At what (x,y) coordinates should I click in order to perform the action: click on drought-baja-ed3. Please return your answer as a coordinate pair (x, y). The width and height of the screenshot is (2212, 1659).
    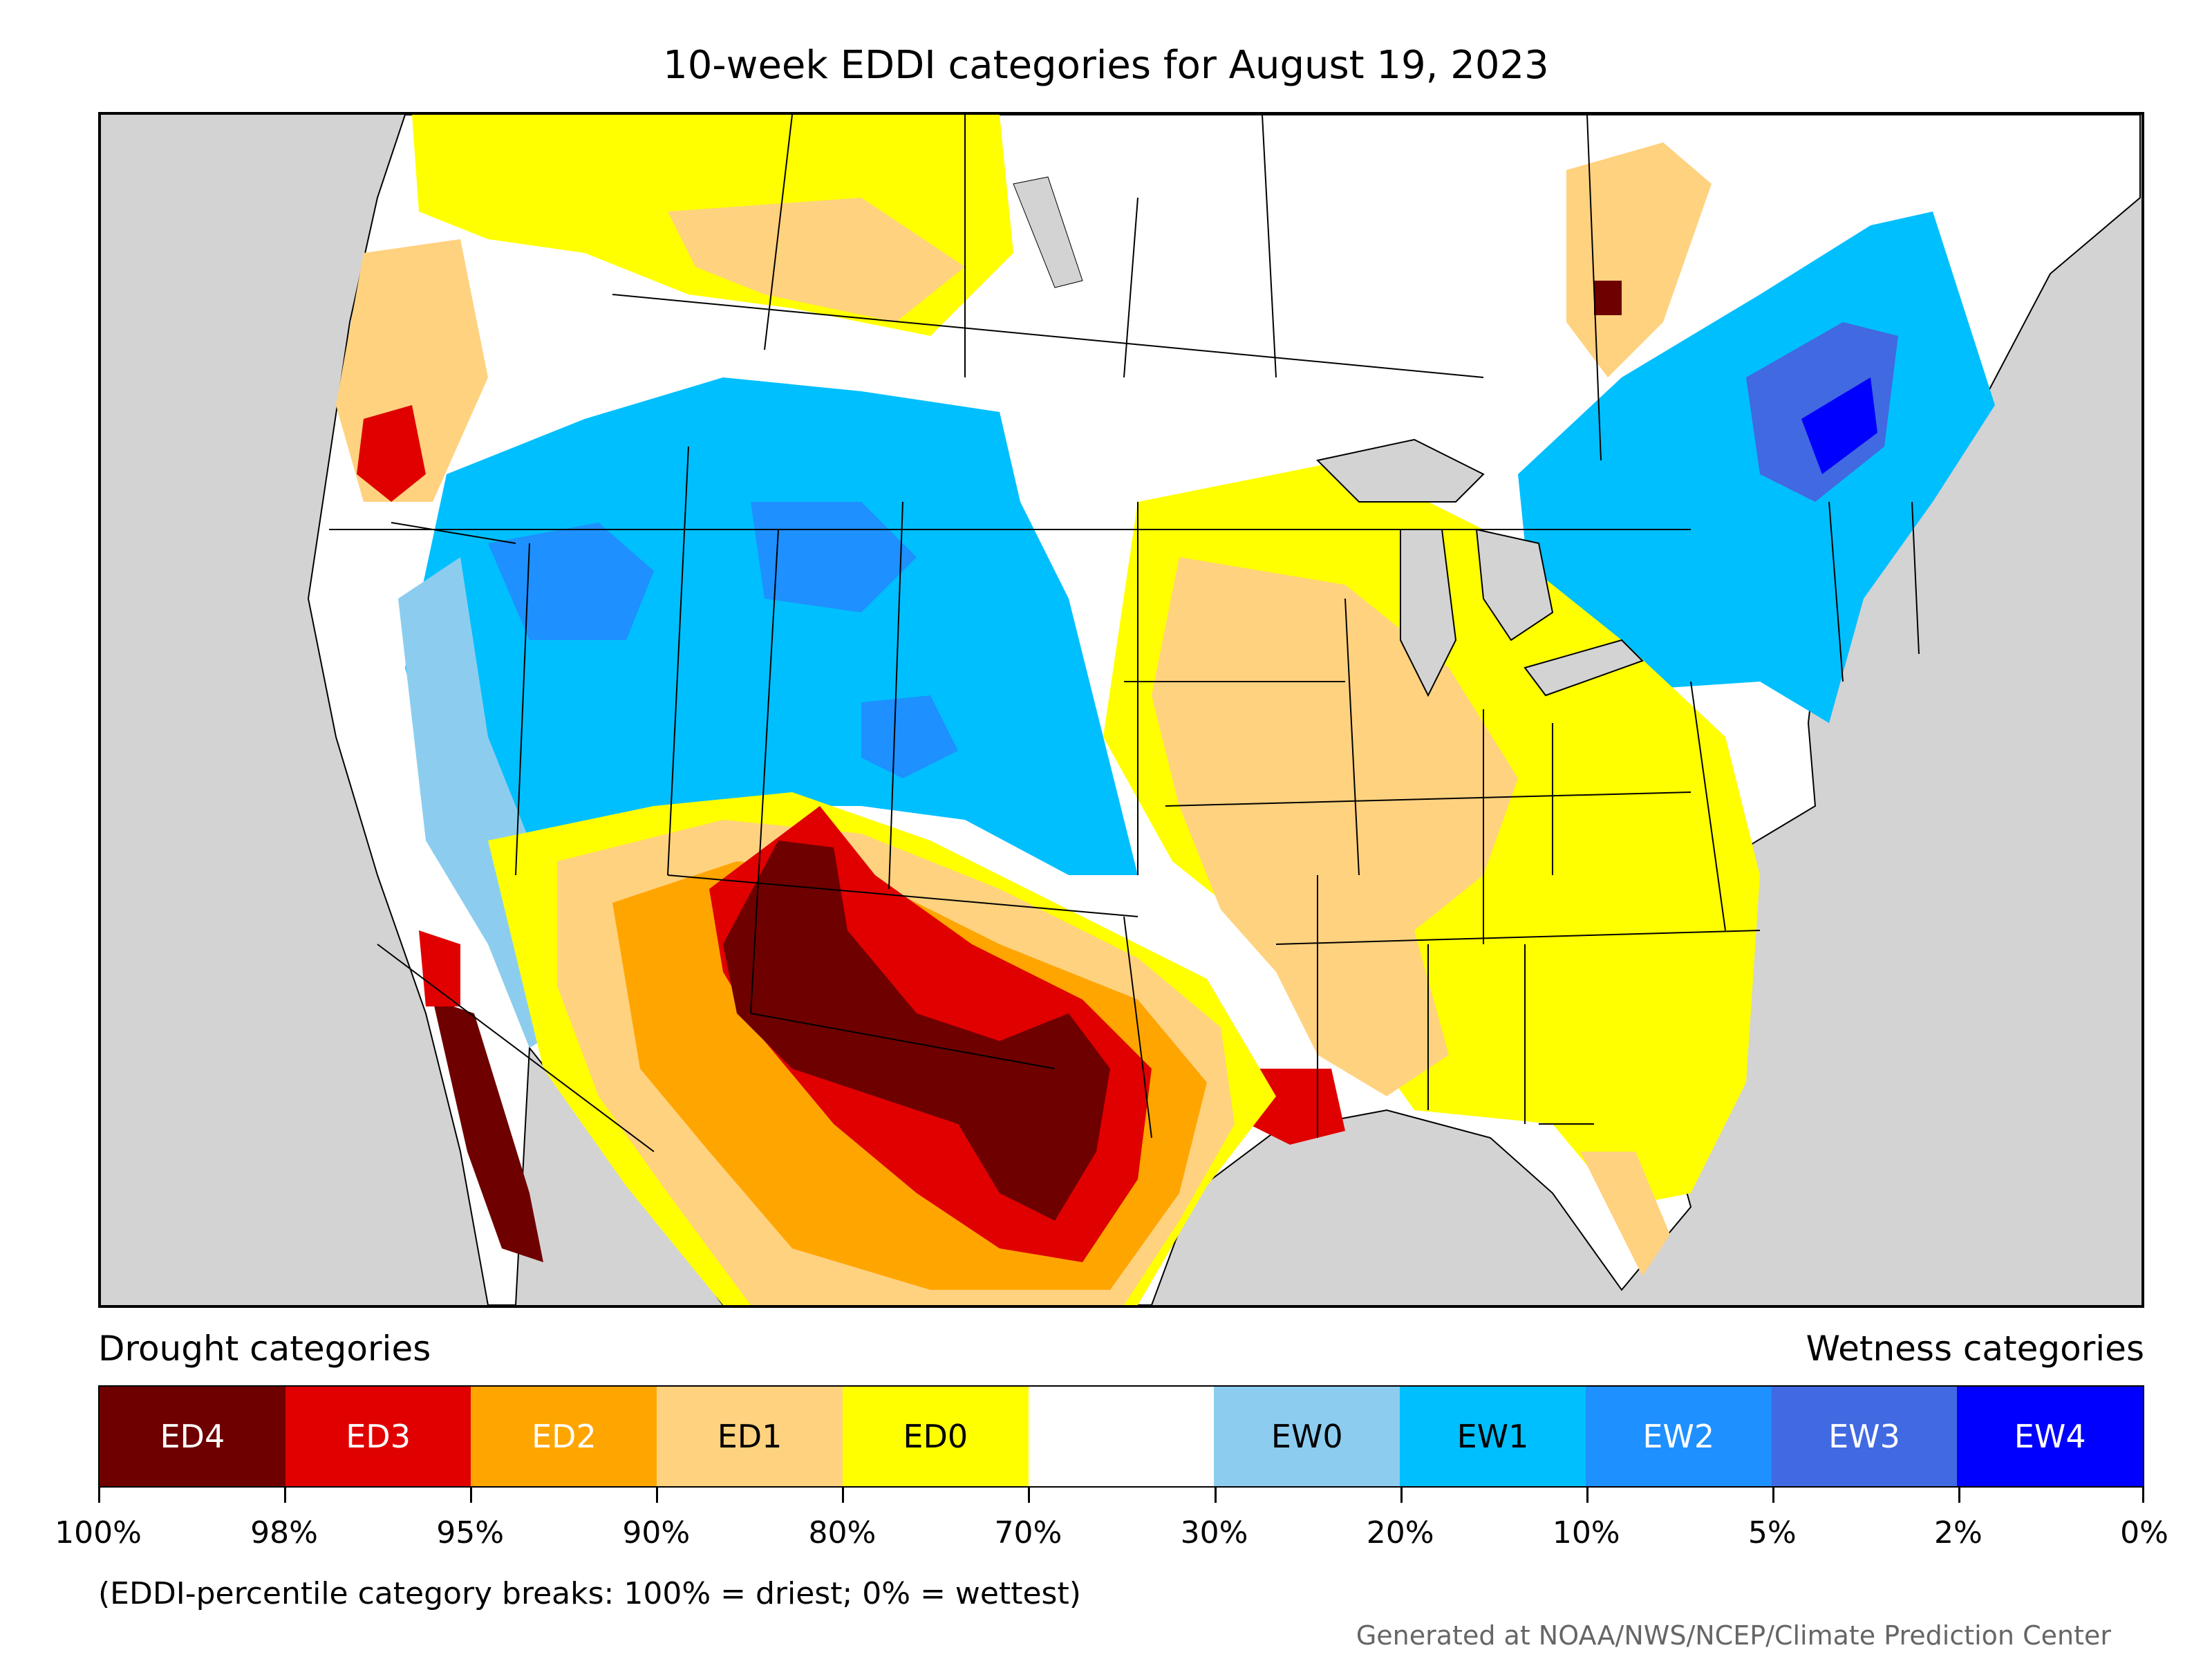
    Looking at the image, I should click on (440, 968).